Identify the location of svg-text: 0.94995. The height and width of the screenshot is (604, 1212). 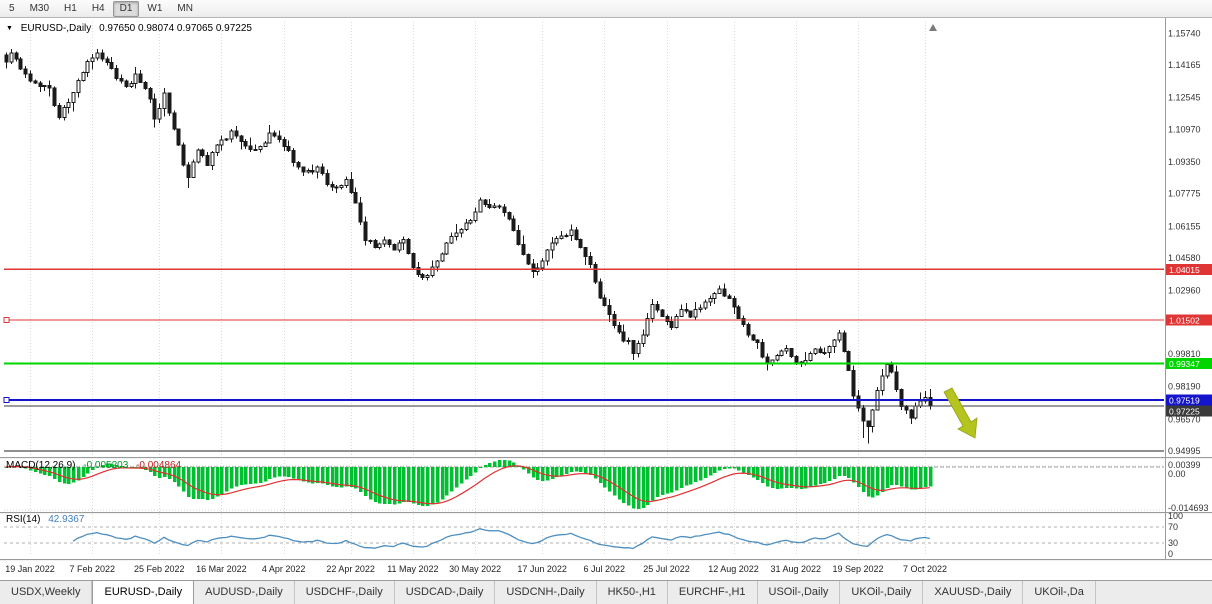
(1184, 451).